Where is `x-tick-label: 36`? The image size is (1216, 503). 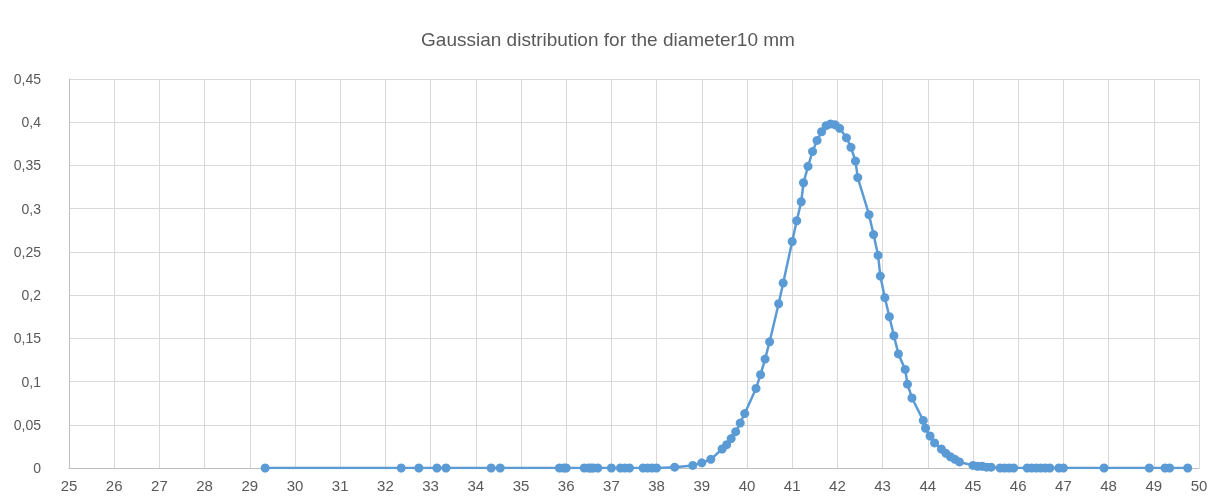
x-tick-label: 36 is located at coordinates (566, 485).